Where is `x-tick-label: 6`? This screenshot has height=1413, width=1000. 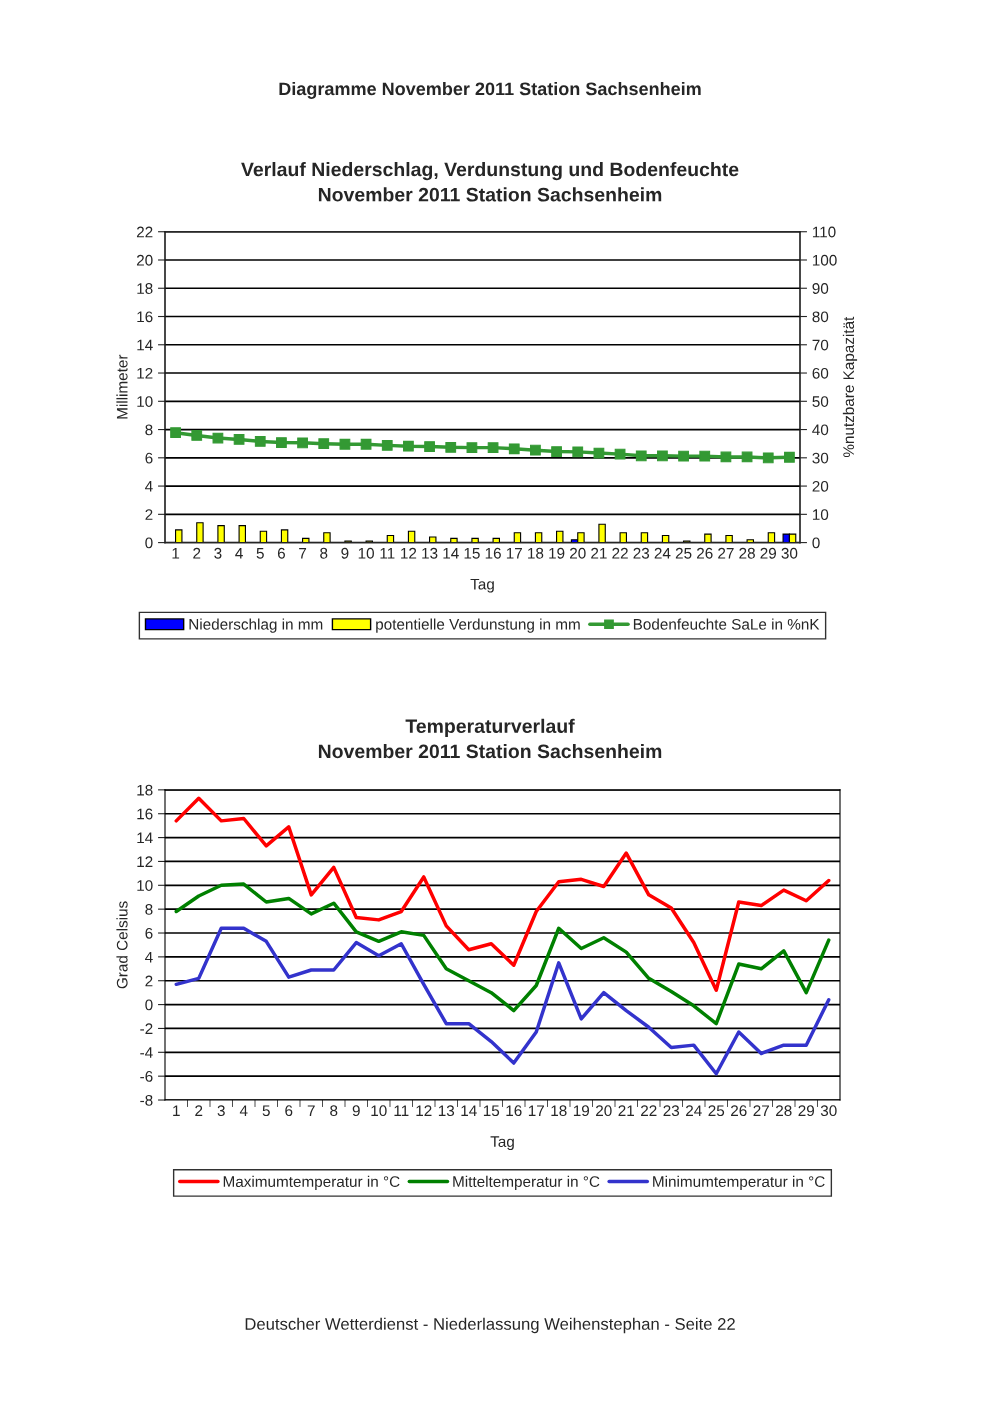 x-tick-label: 6 is located at coordinates (289, 1111).